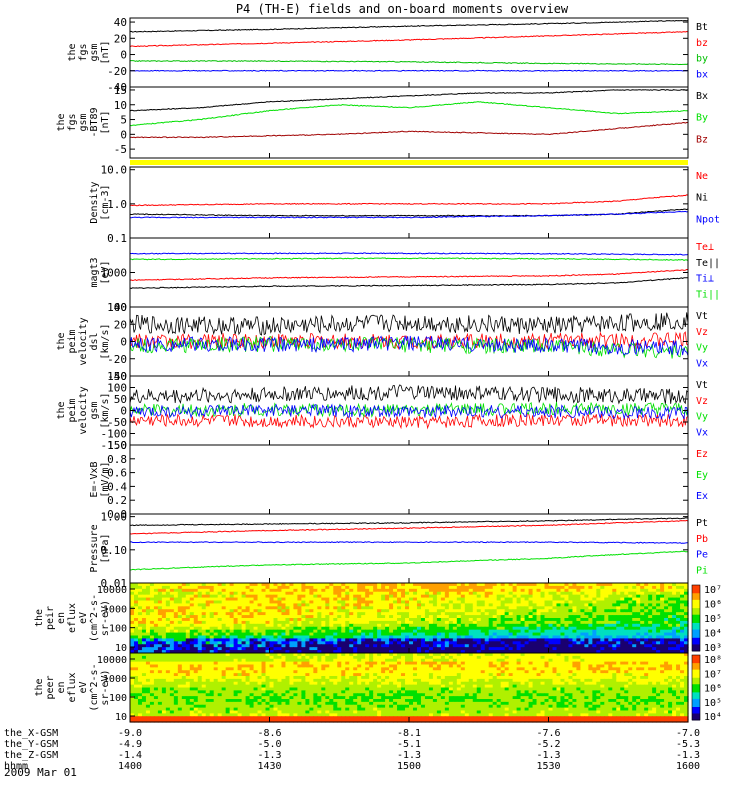 The height and width of the screenshot is (800, 750). Describe the element at coordinates (409, 212) in the screenshot. I see `series-line-density-Ni` at that location.